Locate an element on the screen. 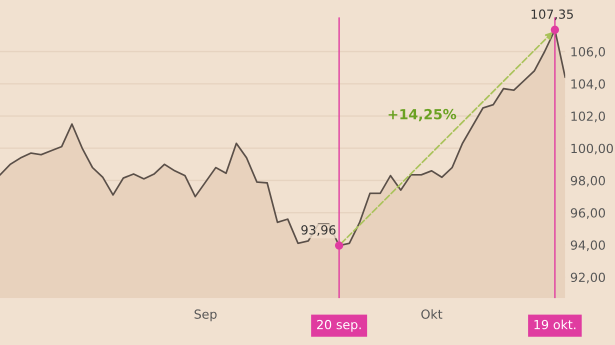  y-tick-label: 98,00 is located at coordinates (587, 181).